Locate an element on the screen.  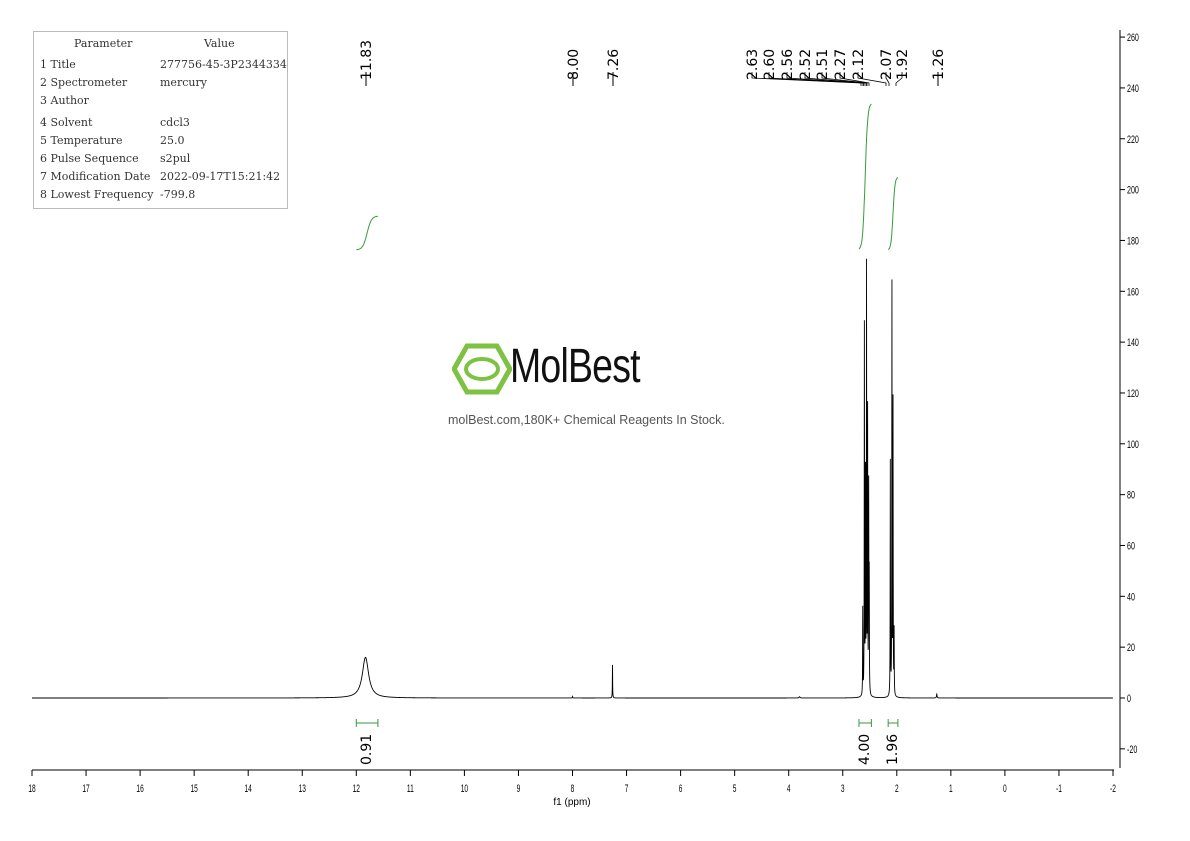
x-tick-label: 2 is located at coordinates (897, 788).